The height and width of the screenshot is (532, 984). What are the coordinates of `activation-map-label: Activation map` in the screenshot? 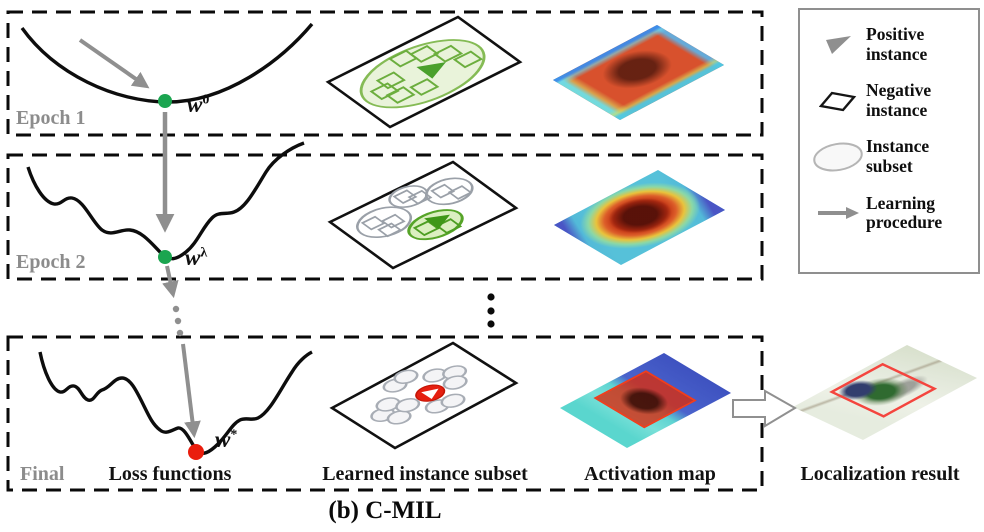 It's located at (650, 474).